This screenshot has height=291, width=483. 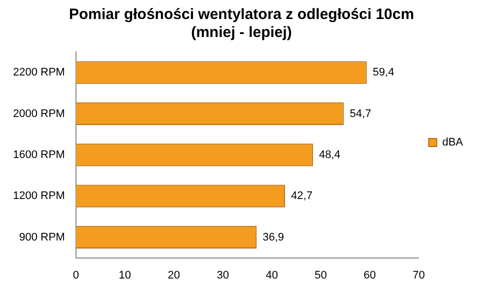 I want to click on x-tick-label: 40, so click(x=272, y=275).